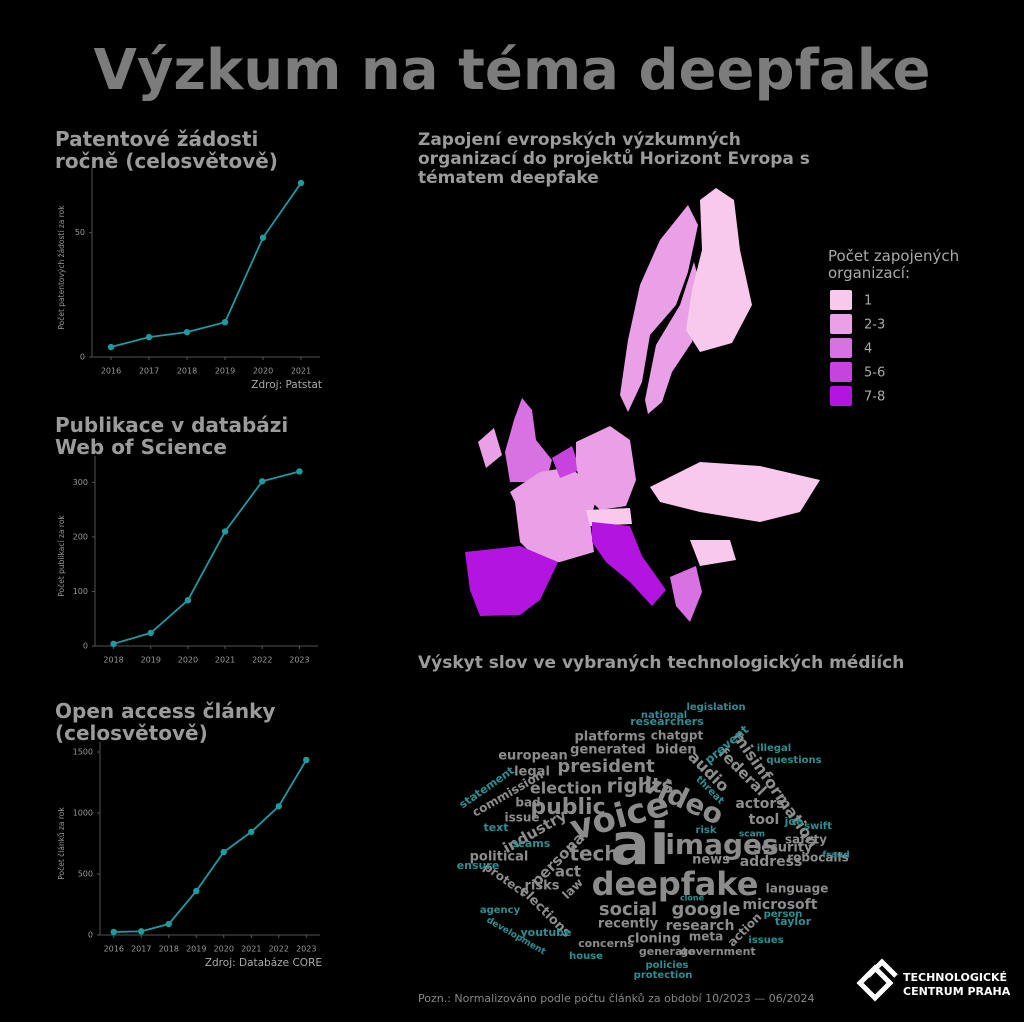  What do you see at coordinates (806, 840) in the screenshot?
I see `cloud-word: safety` at bounding box center [806, 840].